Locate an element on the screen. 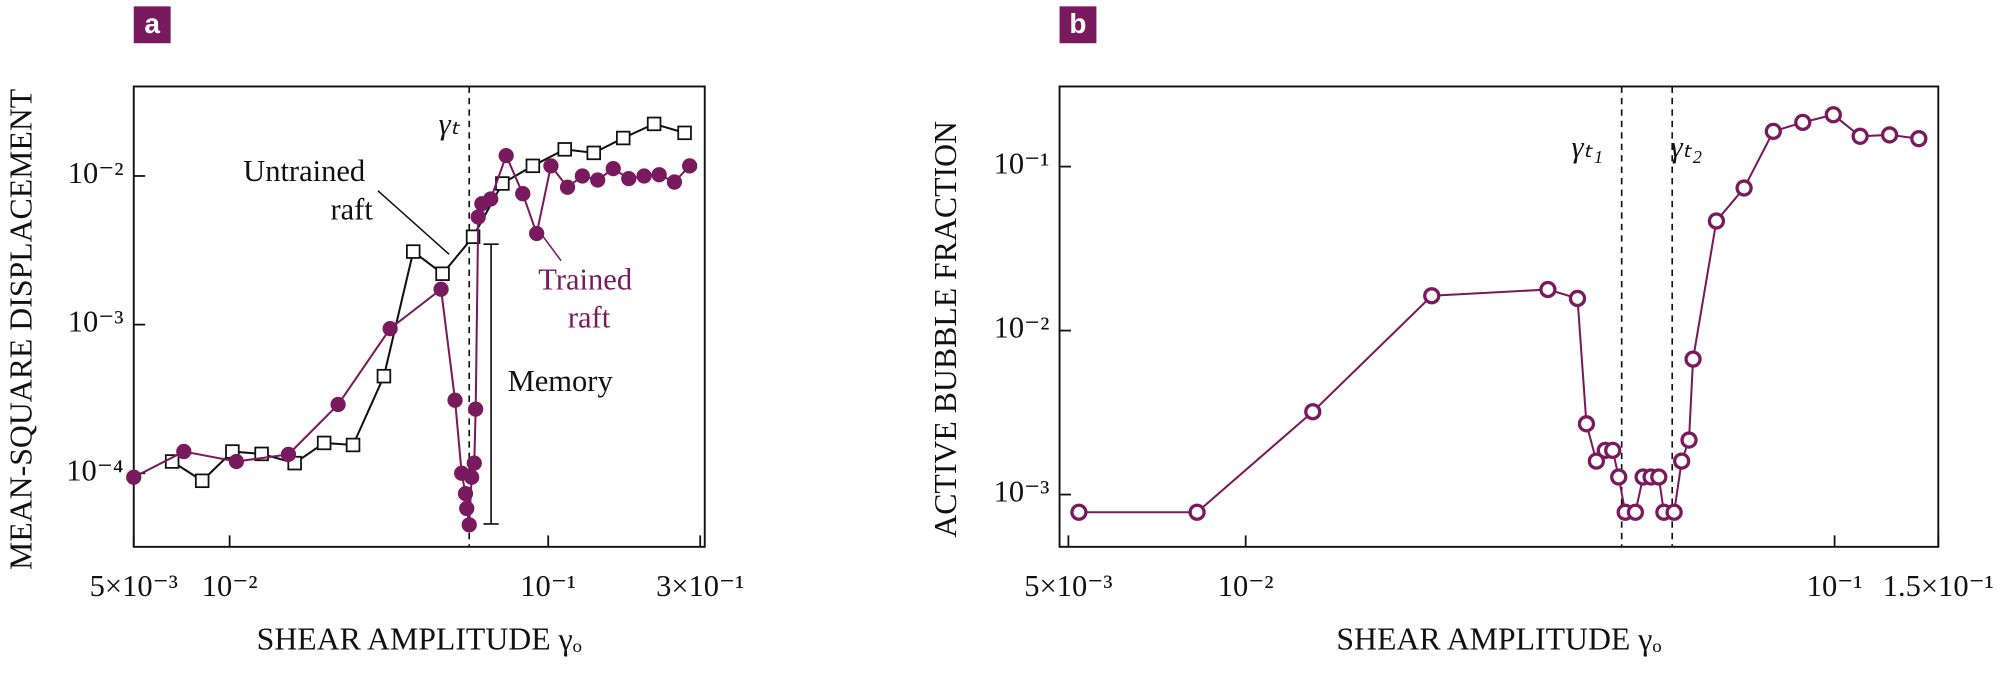 The height and width of the screenshot is (674, 1997). panel-label: b is located at coordinates (1077, 23).